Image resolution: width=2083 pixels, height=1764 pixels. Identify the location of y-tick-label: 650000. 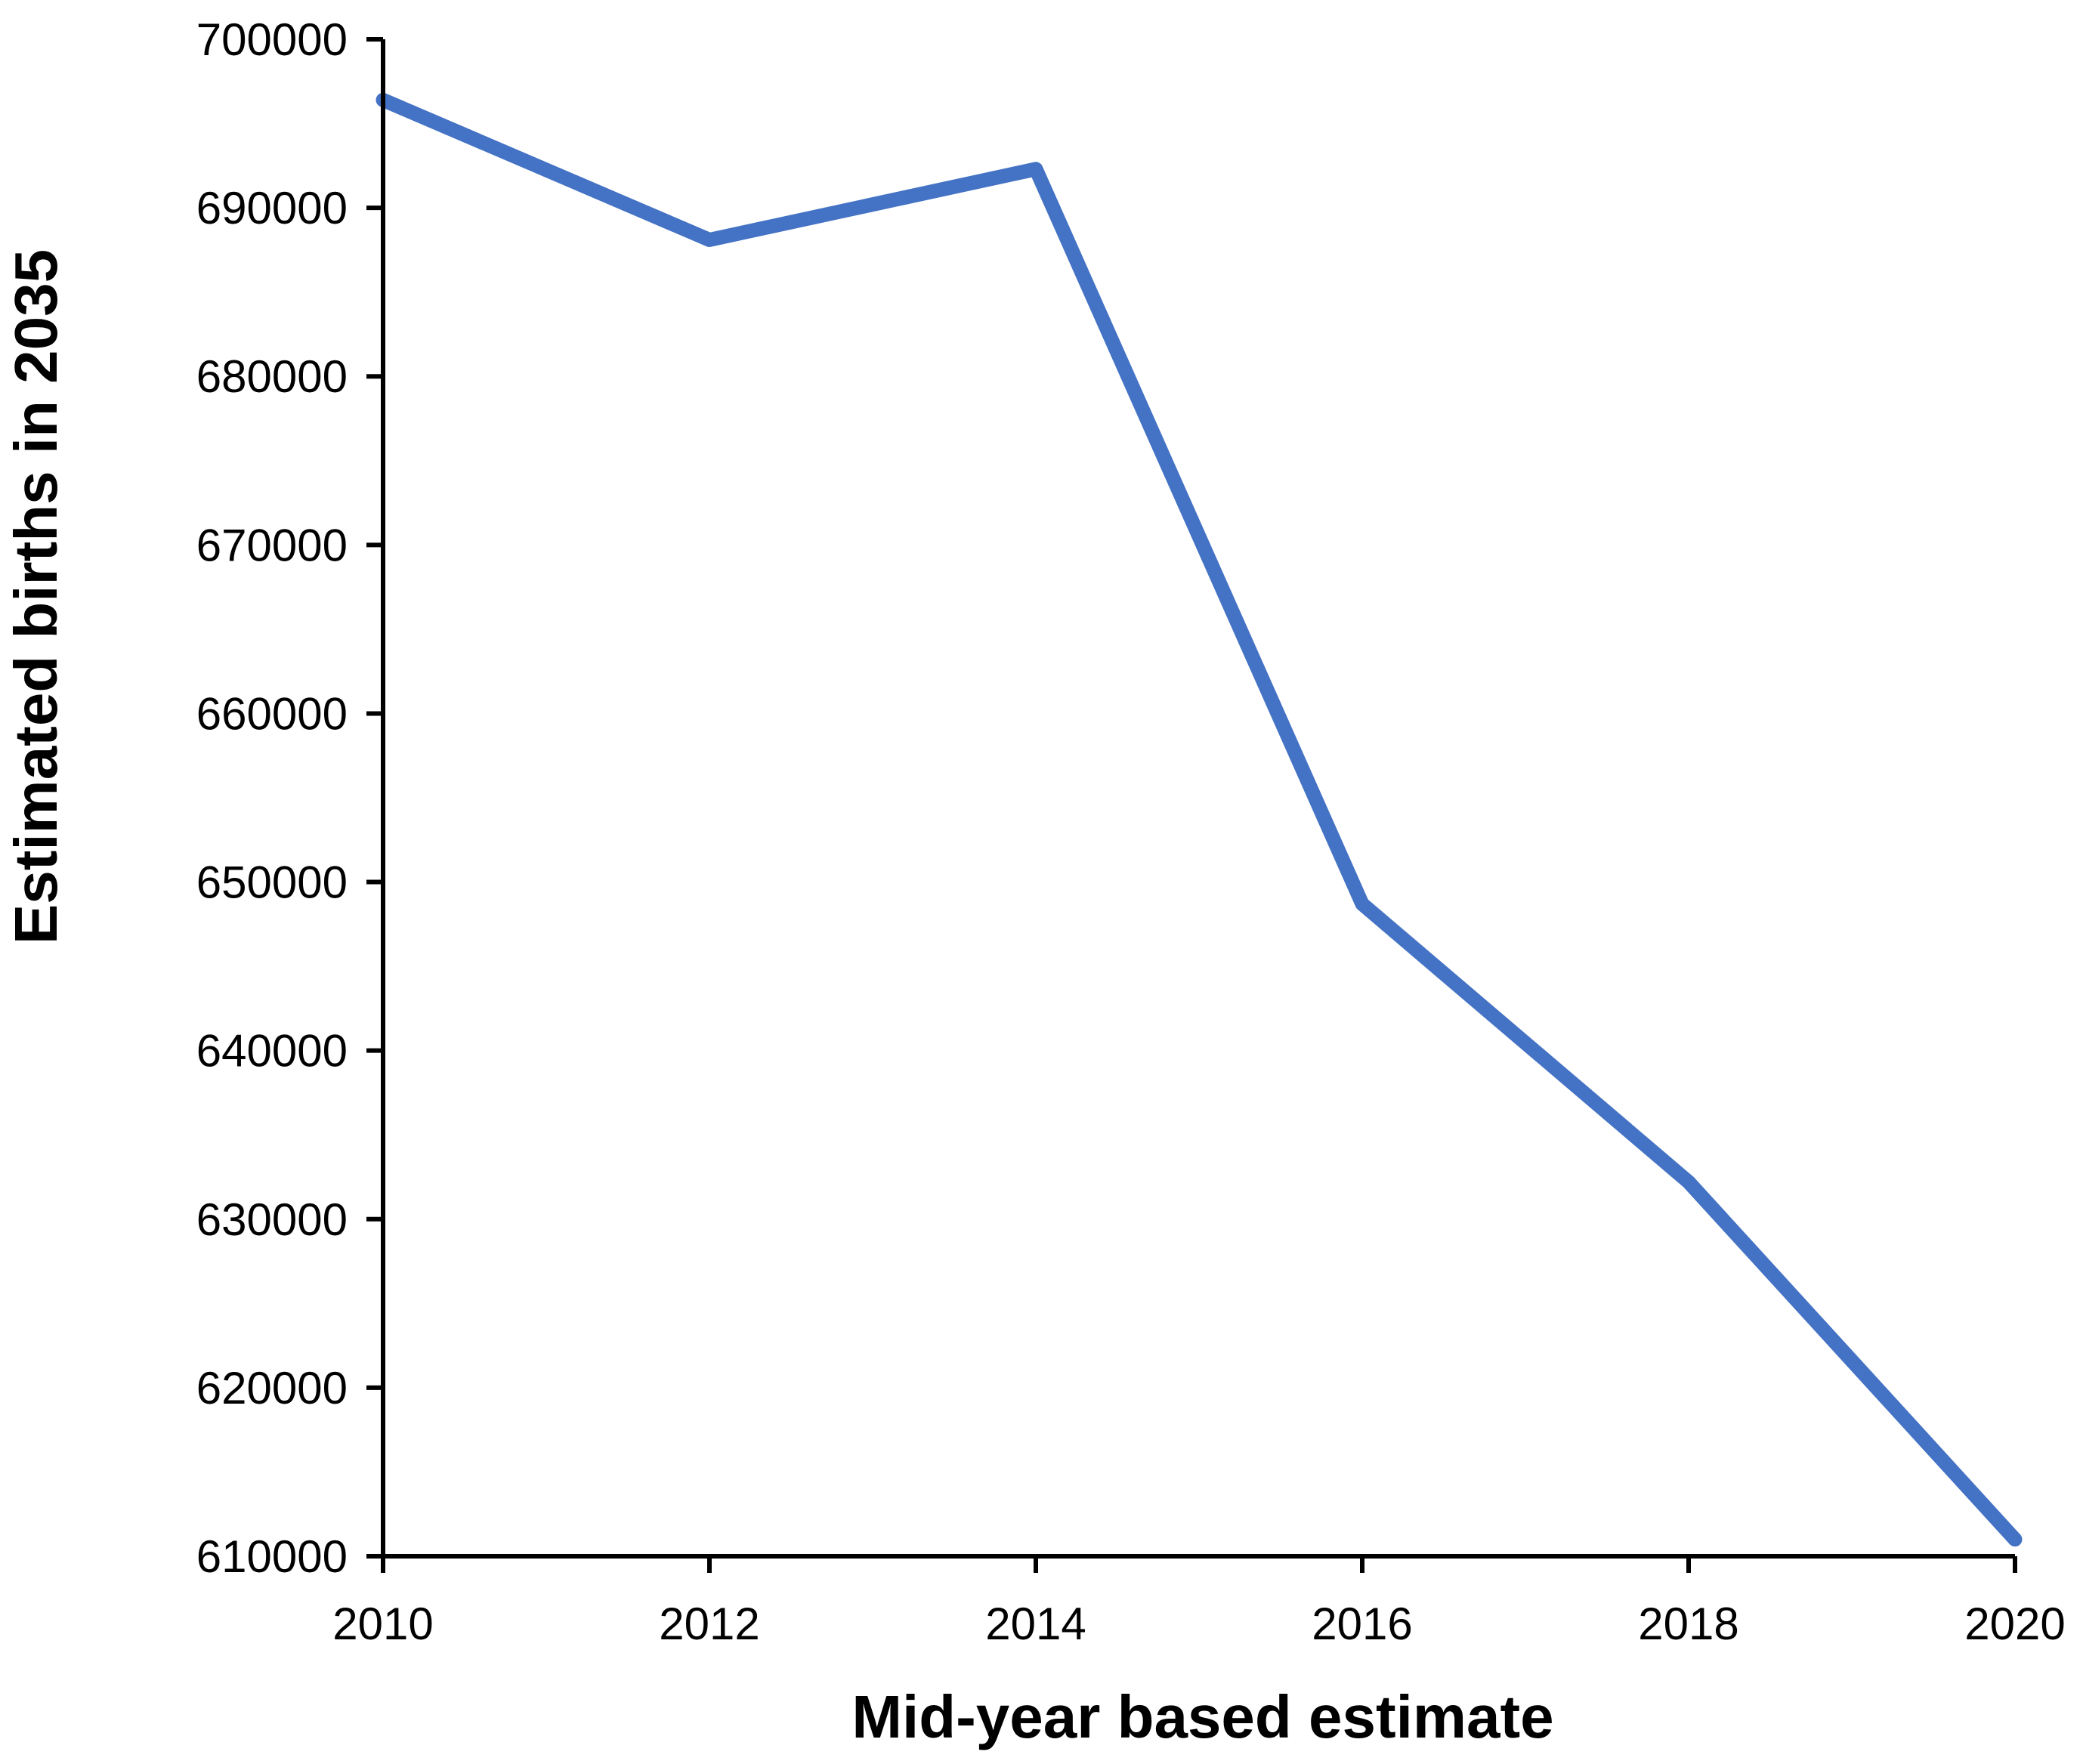
(272, 882).